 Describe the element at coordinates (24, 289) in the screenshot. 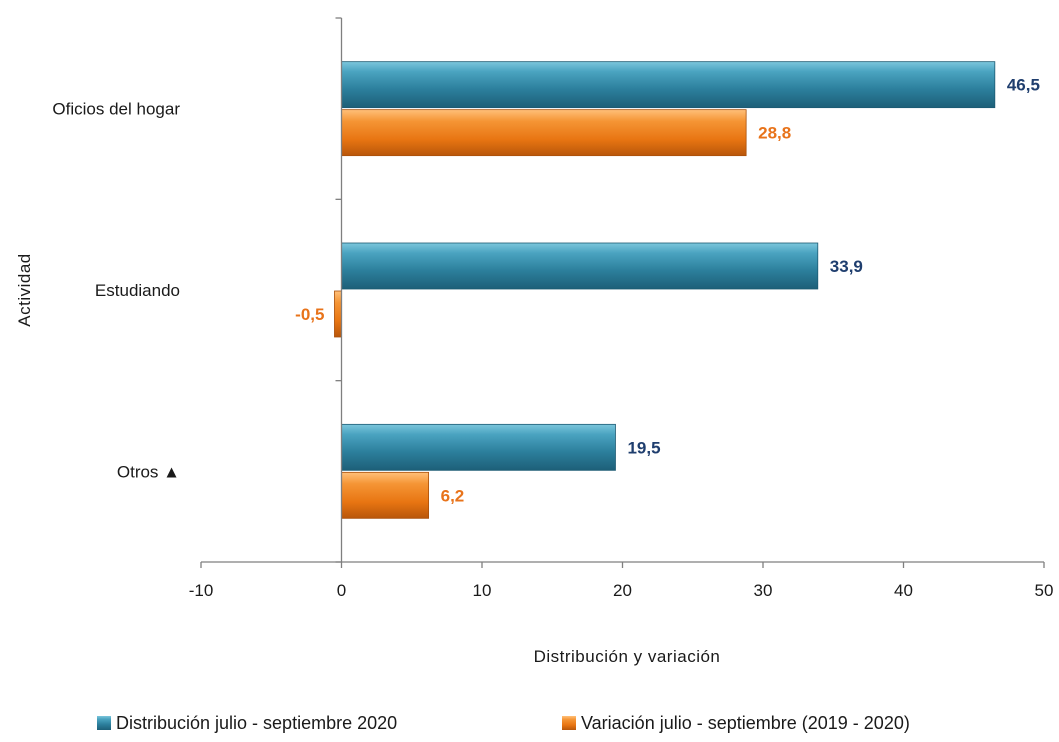

I see `y-axis-title: Actividad` at that location.